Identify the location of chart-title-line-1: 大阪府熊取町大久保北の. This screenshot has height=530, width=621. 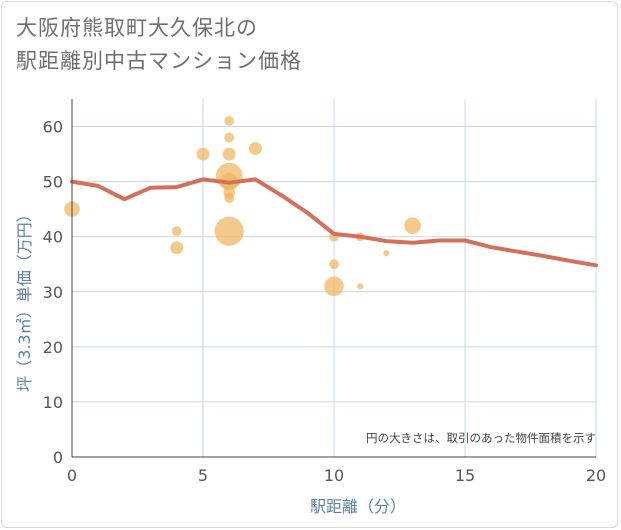
(137, 28).